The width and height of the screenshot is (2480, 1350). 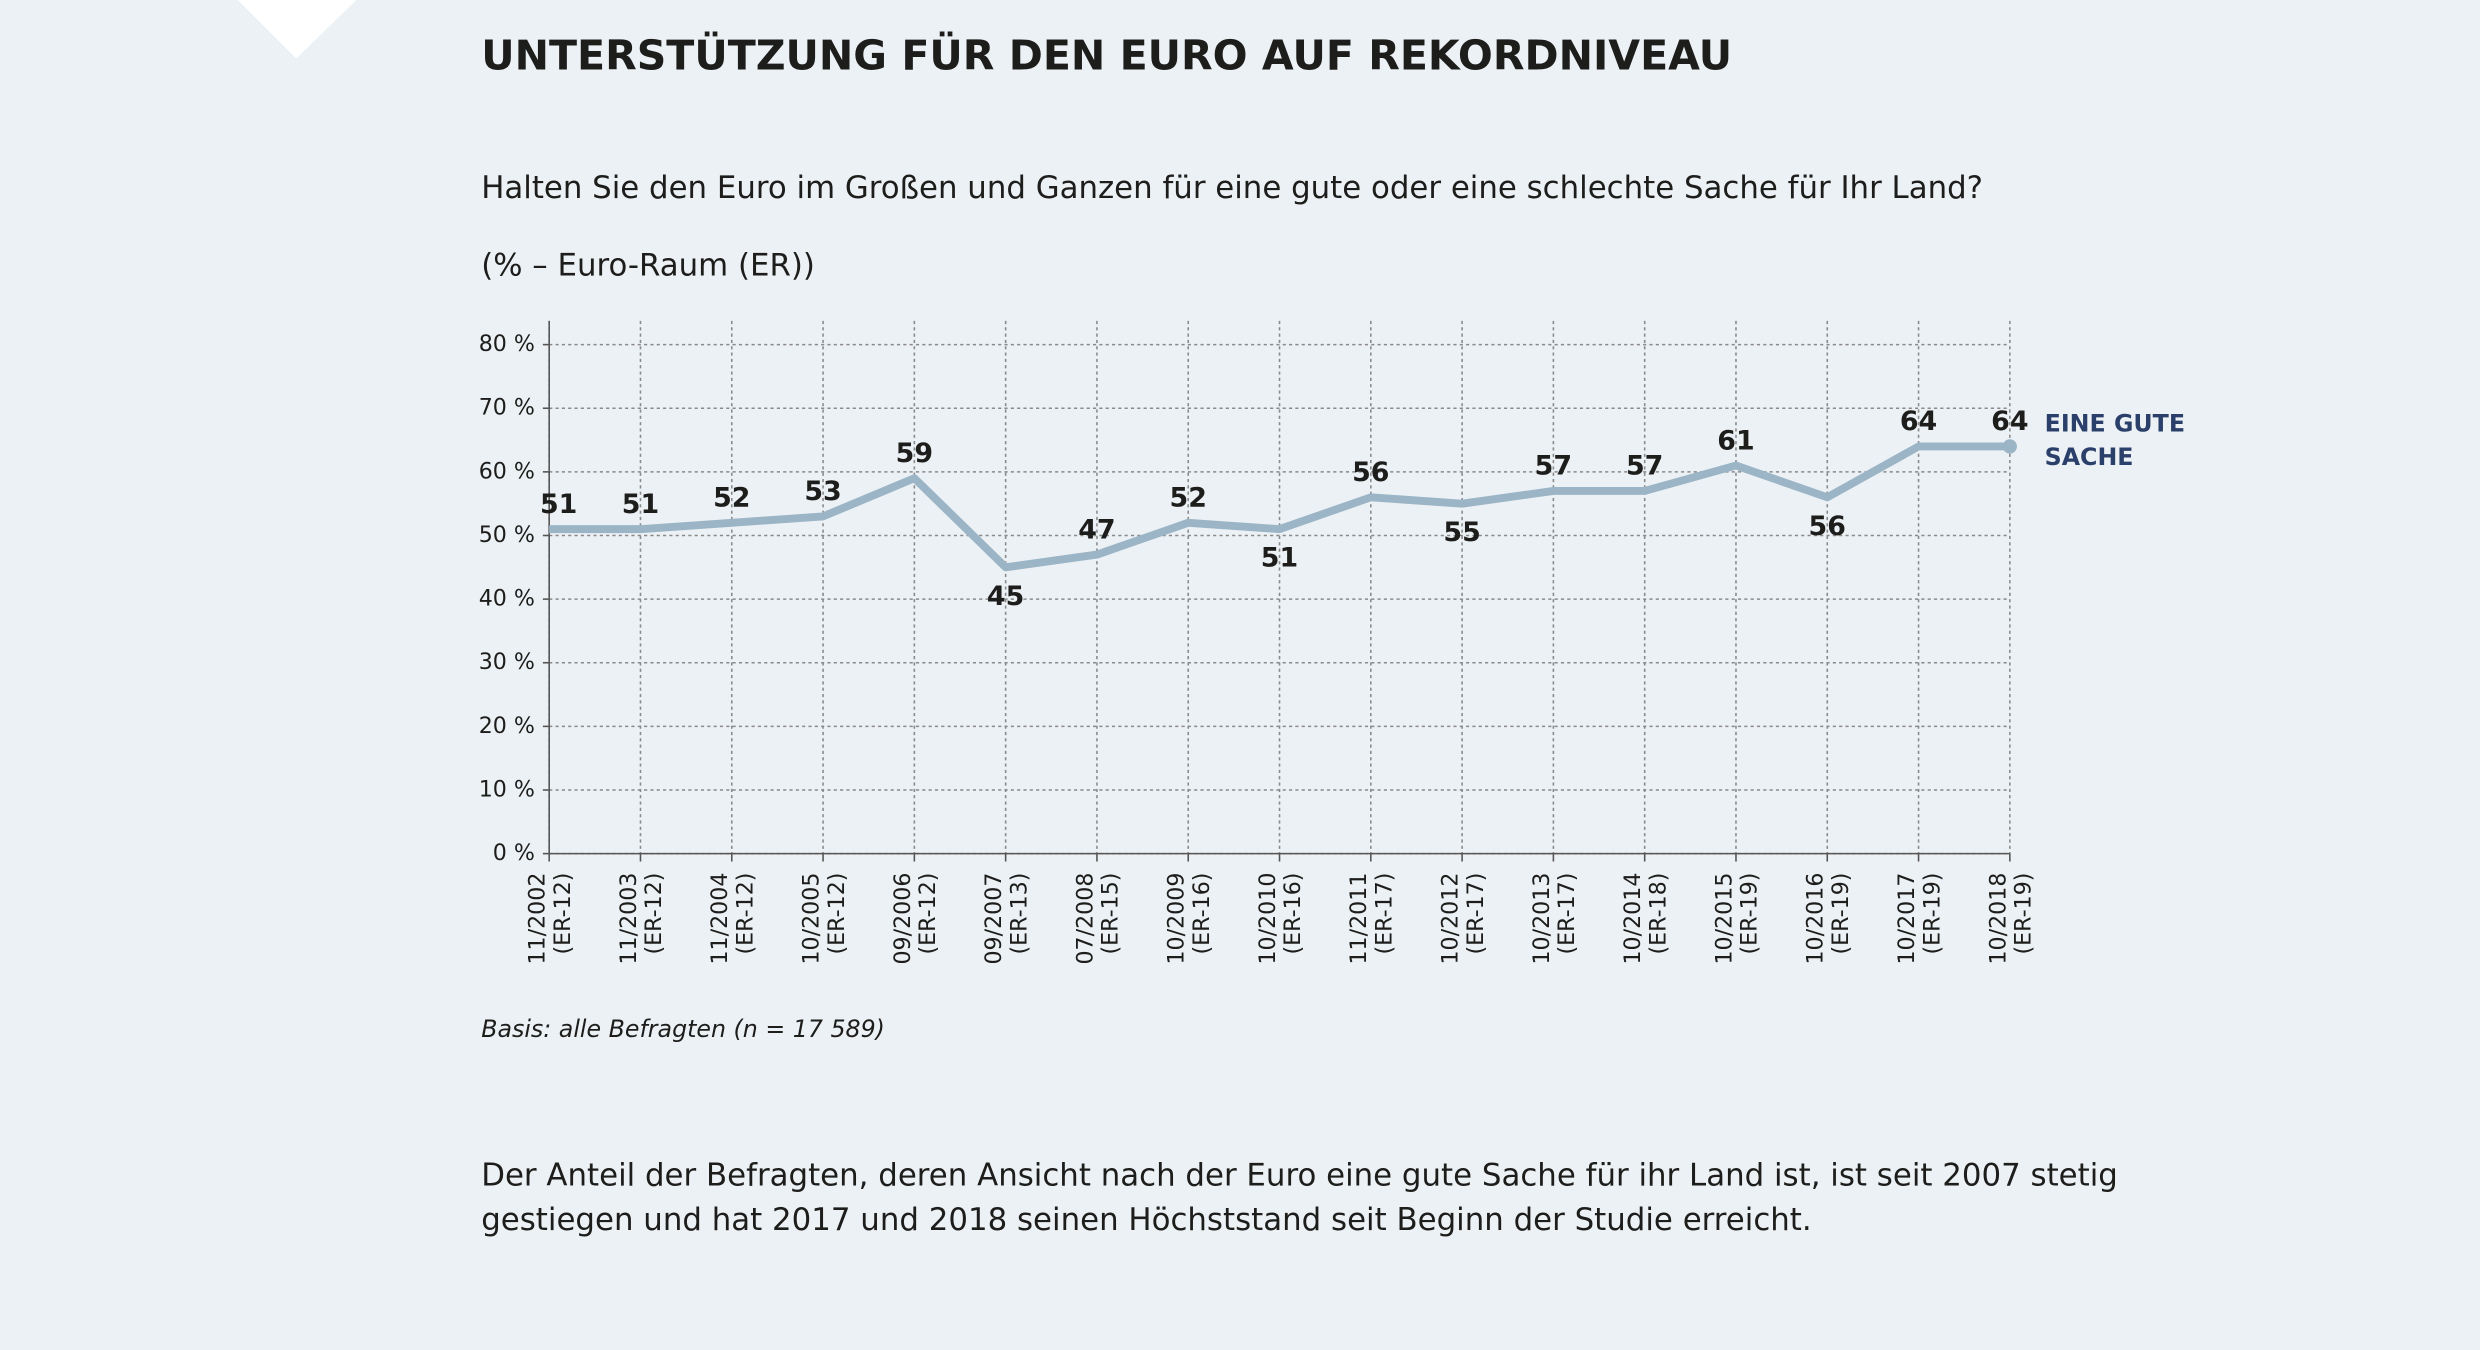 I want to click on x-tick-label: 10/2013 (ER-17), so click(x=1554, y=919).